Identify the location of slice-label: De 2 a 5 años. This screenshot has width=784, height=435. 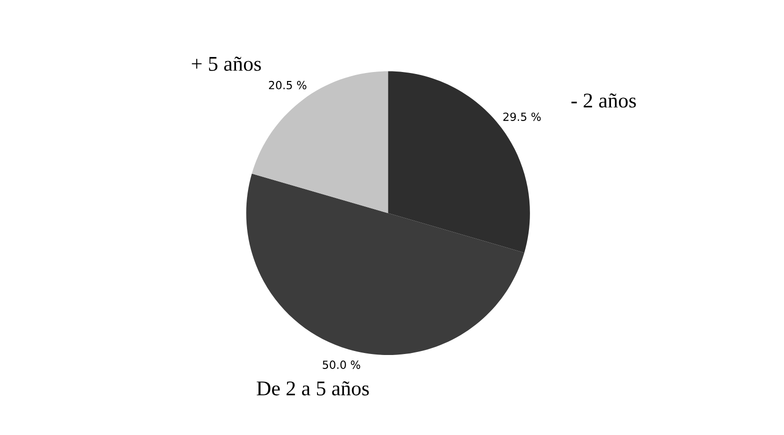
(312, 388).